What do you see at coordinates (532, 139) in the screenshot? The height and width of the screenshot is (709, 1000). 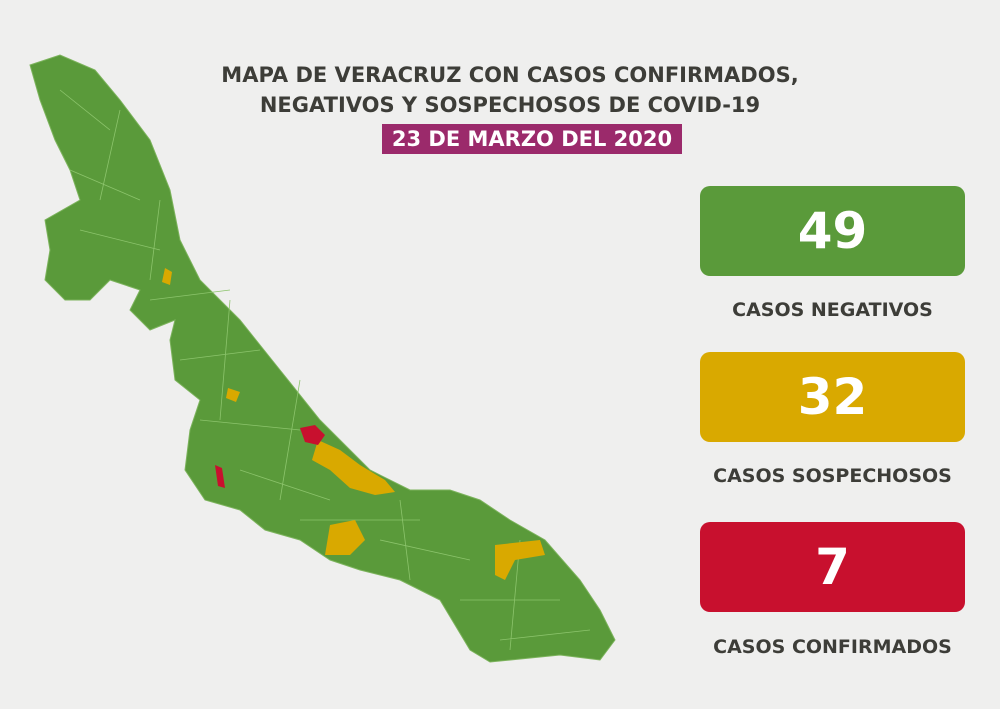 I see `date-badge: 23 DE MARZO DEL 2020` at bounding box center [532, 139].